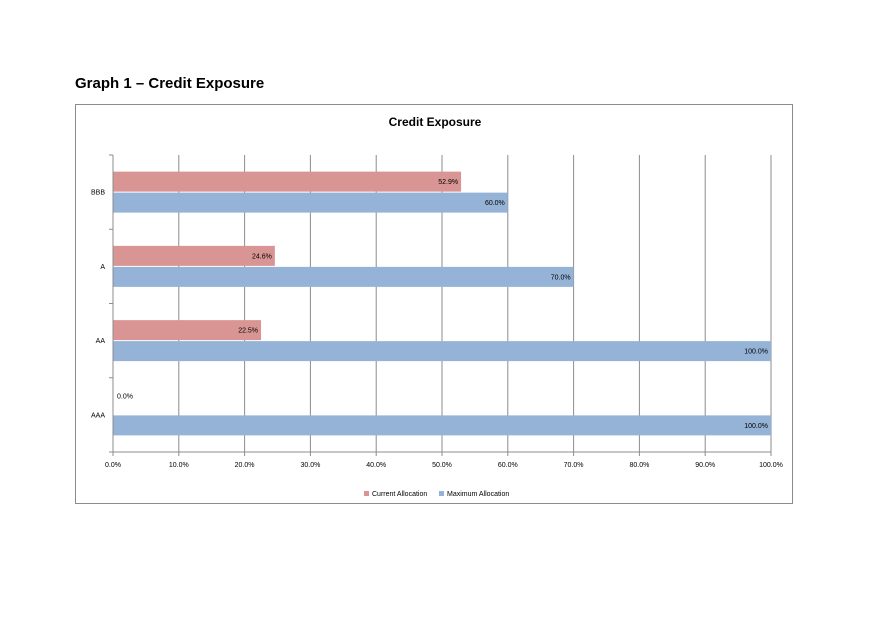  What do you see at coordinates (561, 277) in the screenshot?
I see `data-label: 70.0%` at bounding box center [561, 277].